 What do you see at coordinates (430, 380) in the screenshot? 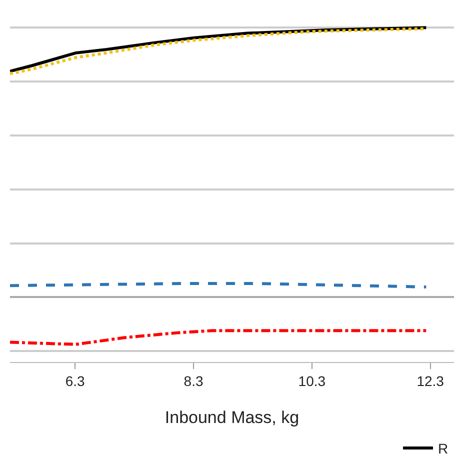
I see `x-tick-label: 12.3` at bounding box center [430, 380].